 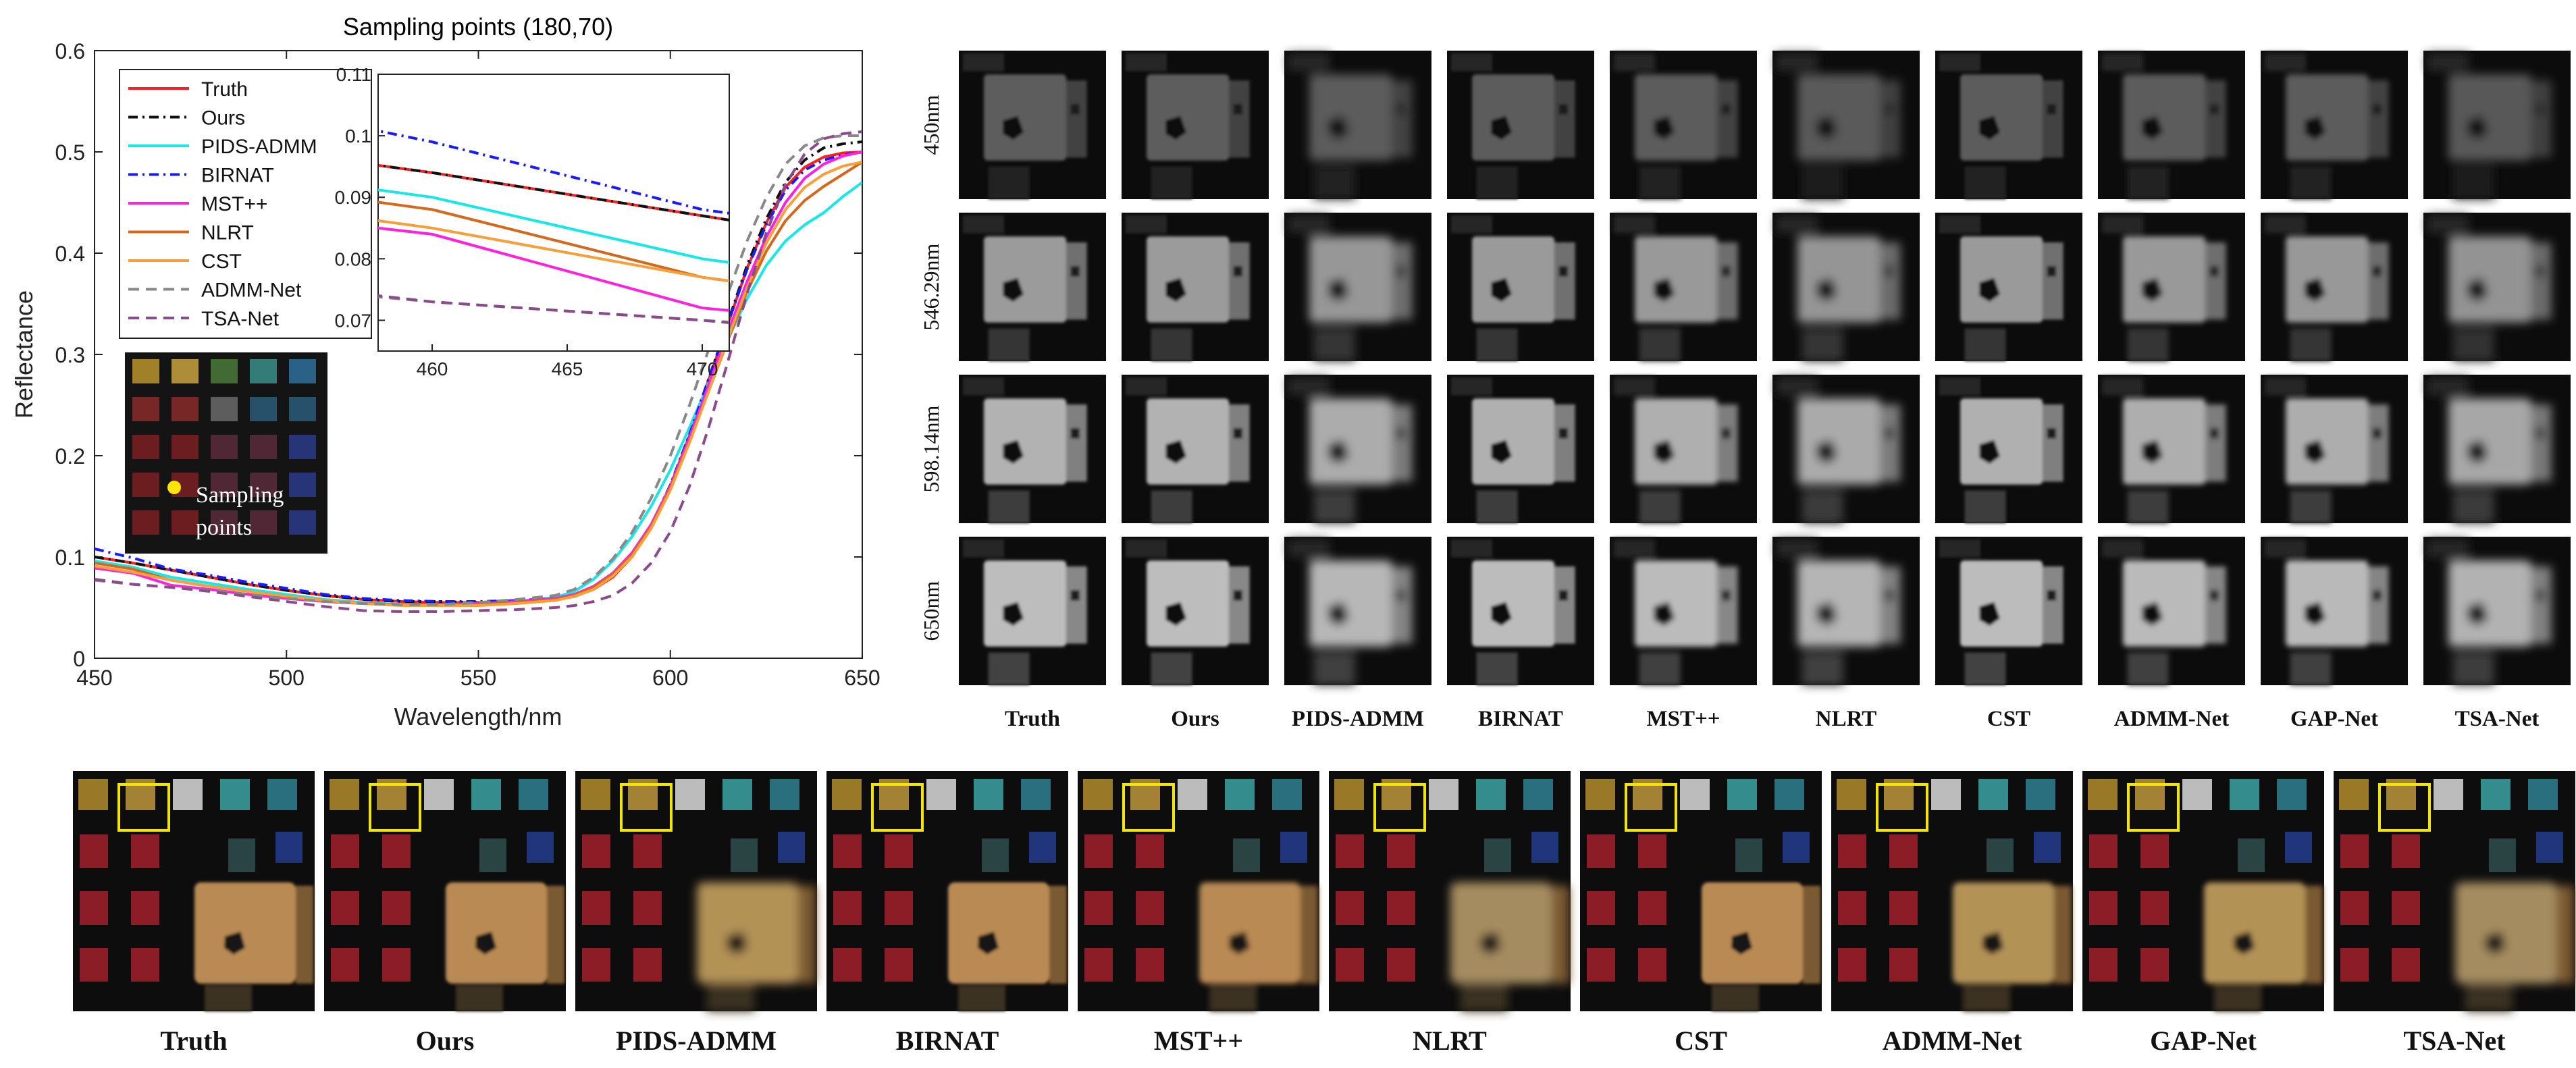 What do you see at coordinates (143, 807) in the screenshot?
I see `crop-highlight-box` at bounding box center [143, 807].